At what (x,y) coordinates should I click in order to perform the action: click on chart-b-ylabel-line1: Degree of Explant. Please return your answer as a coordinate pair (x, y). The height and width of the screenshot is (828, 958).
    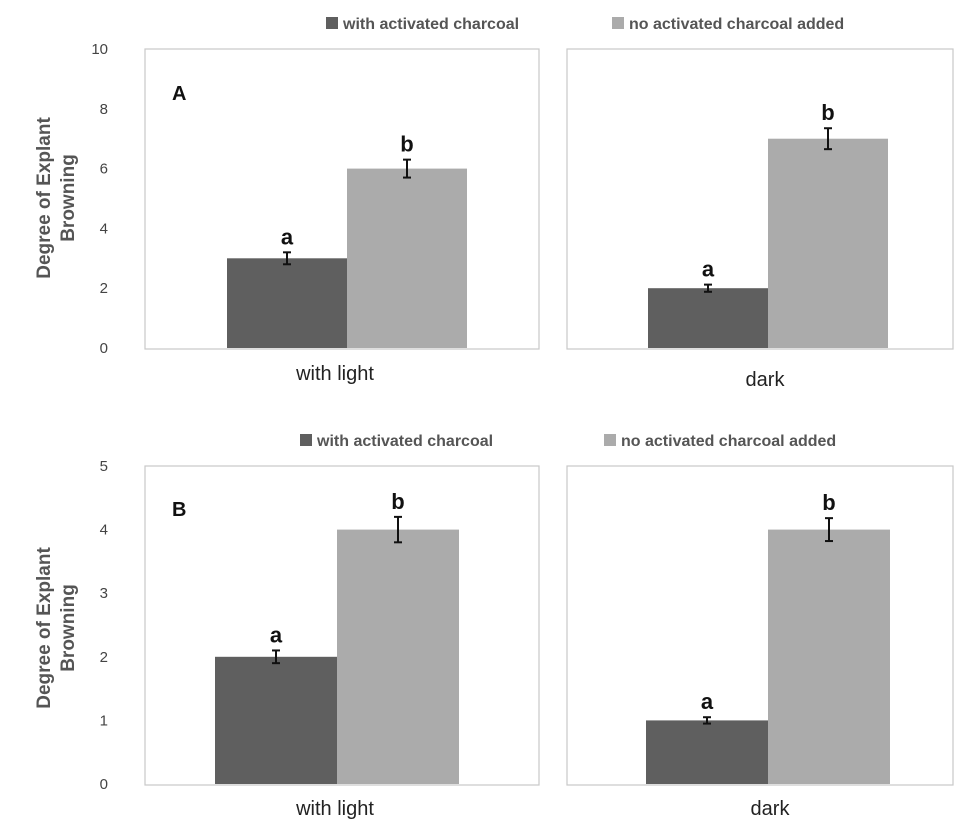
    Looking at the image, I should click on (44, 628).